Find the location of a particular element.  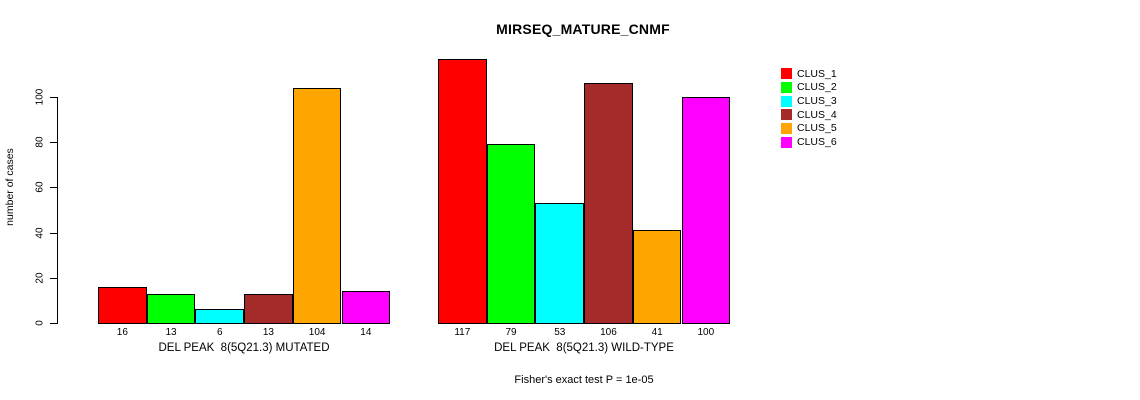

bar-value-clus_6-mutated: 14 is located at coordinates (366, 332).